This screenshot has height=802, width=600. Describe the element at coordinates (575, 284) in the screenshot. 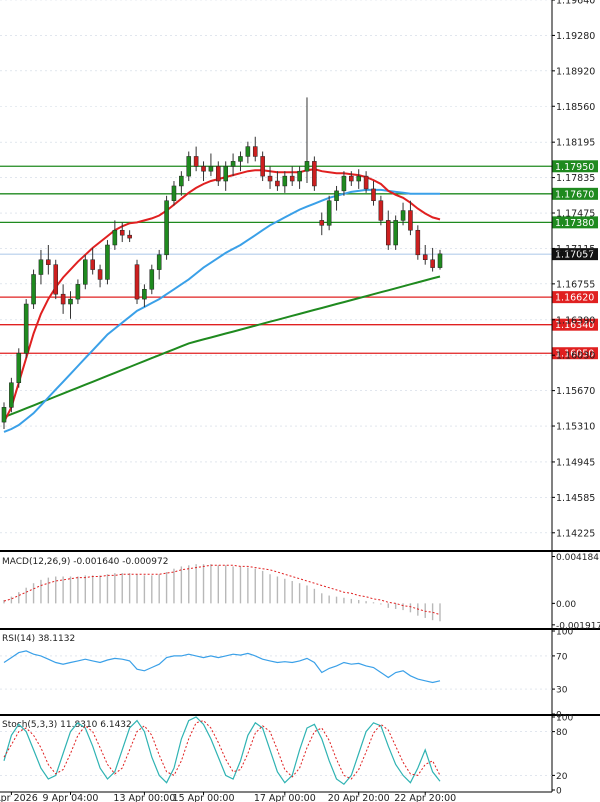

I see `price-tick-label: 1.16755` at that location.